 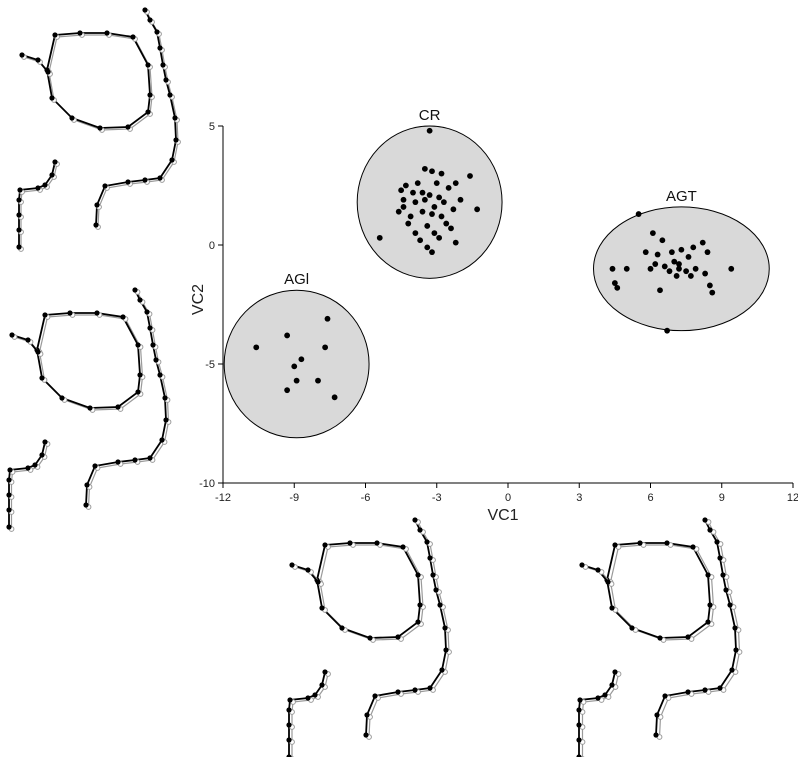 I want to click on ellipse-cr, so click(x=429, y=202).